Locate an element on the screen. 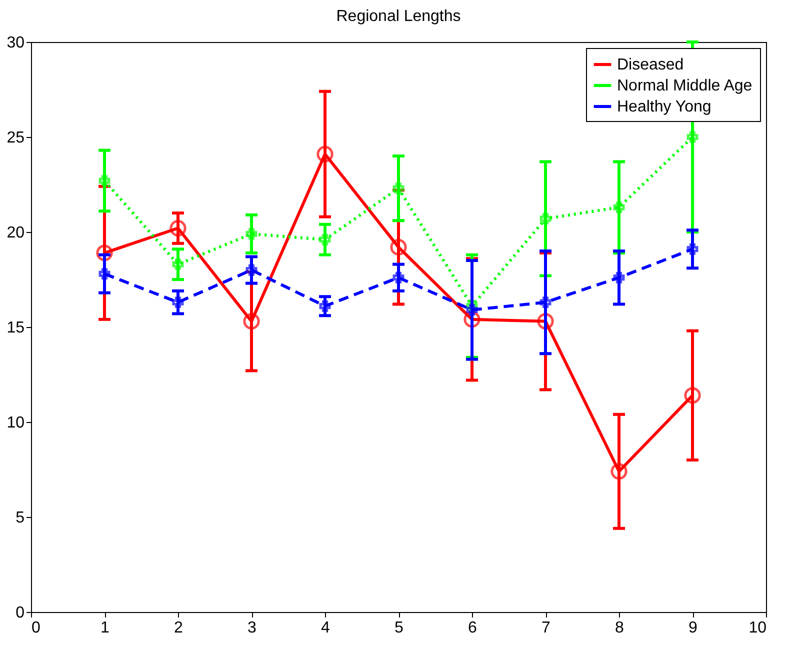 The width and height of the screenshot is (799, 662). chart-title: Regional Lengths is located at coordinates (398, 16).